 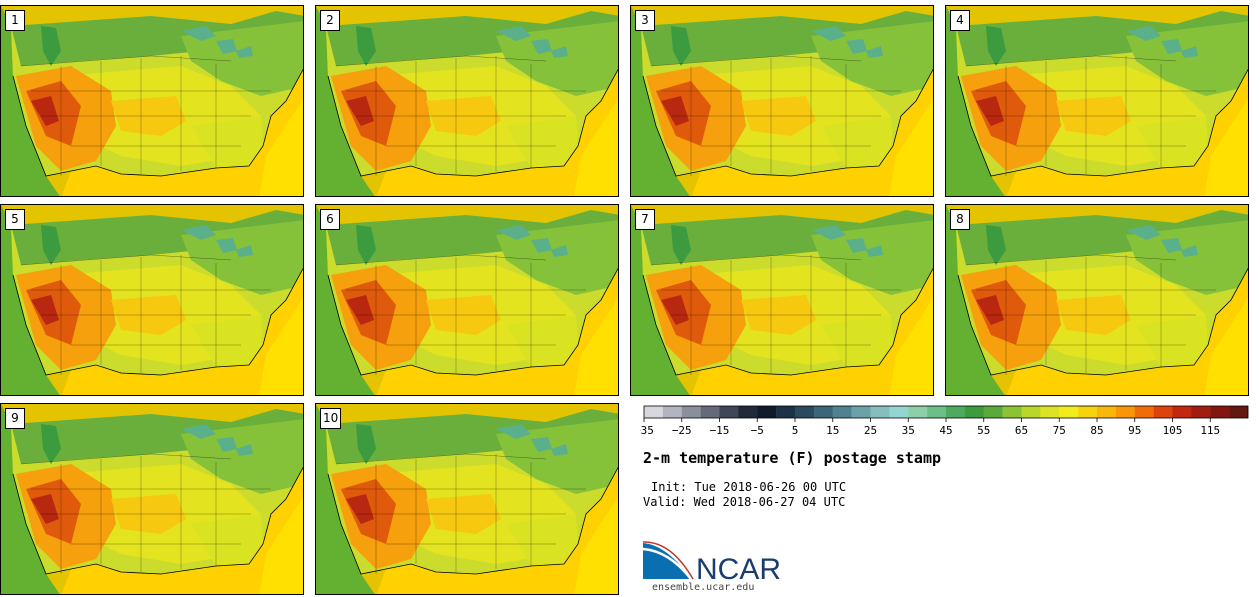 I want to click on site-url: ensemble.ucar.edu, so click(x=703, y=587).